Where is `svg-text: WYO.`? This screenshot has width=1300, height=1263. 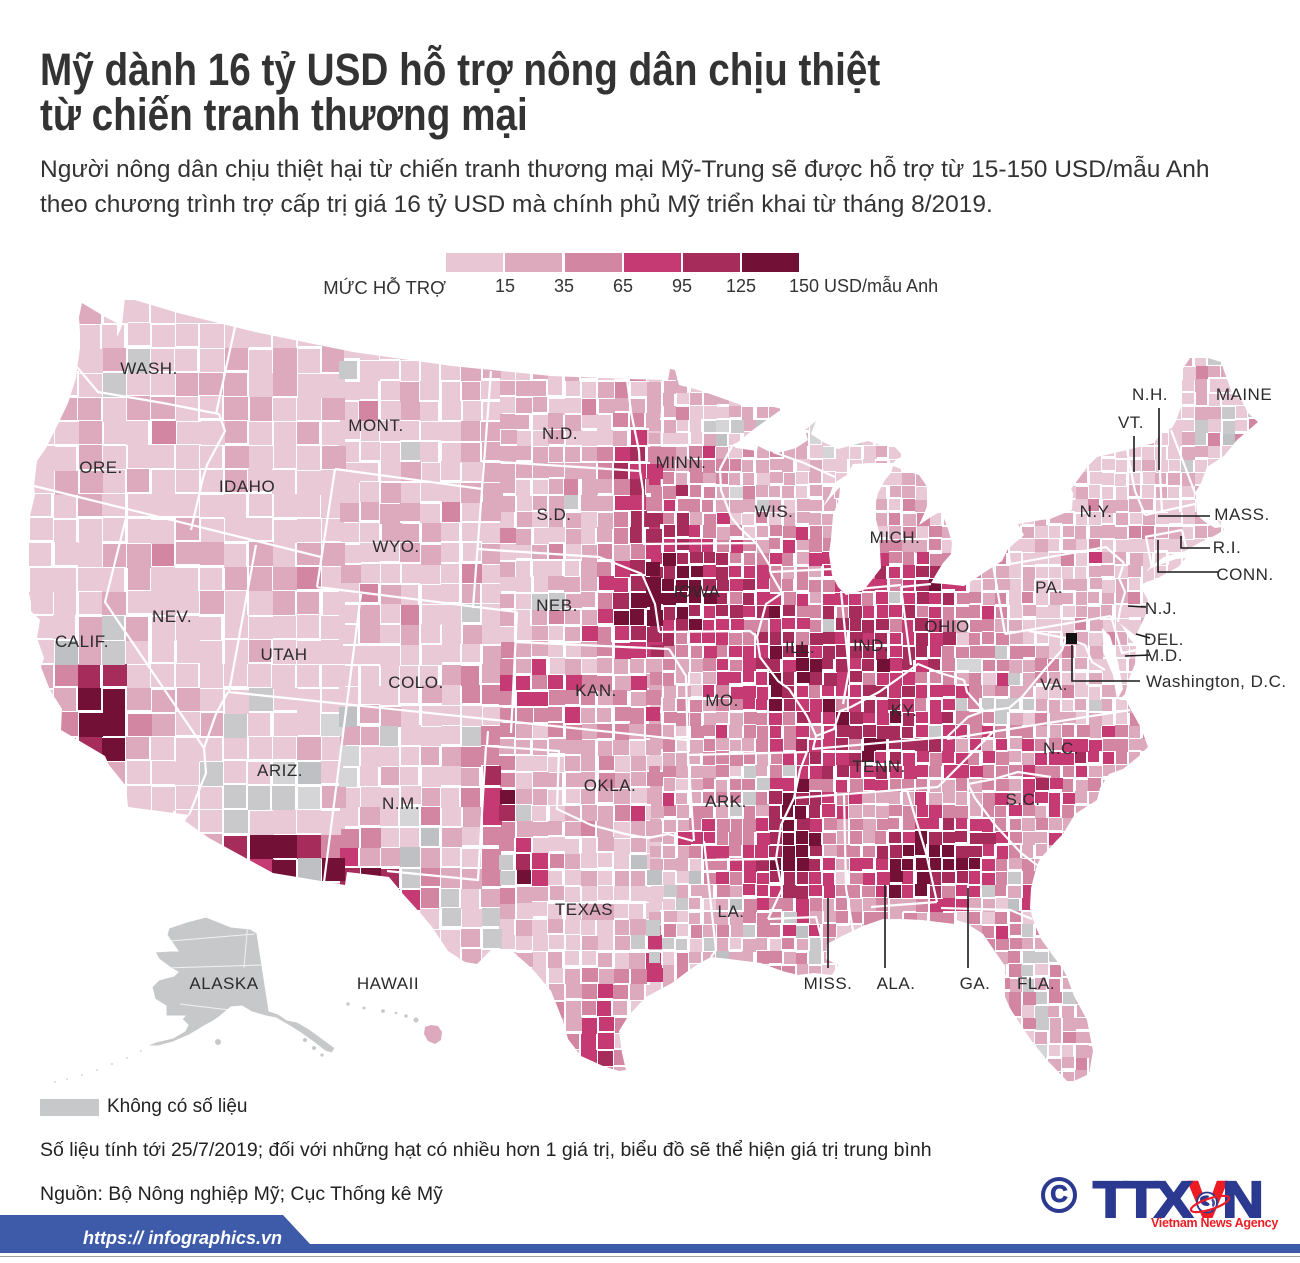 svg-text: WYO. is located at coordinates (395, 546).